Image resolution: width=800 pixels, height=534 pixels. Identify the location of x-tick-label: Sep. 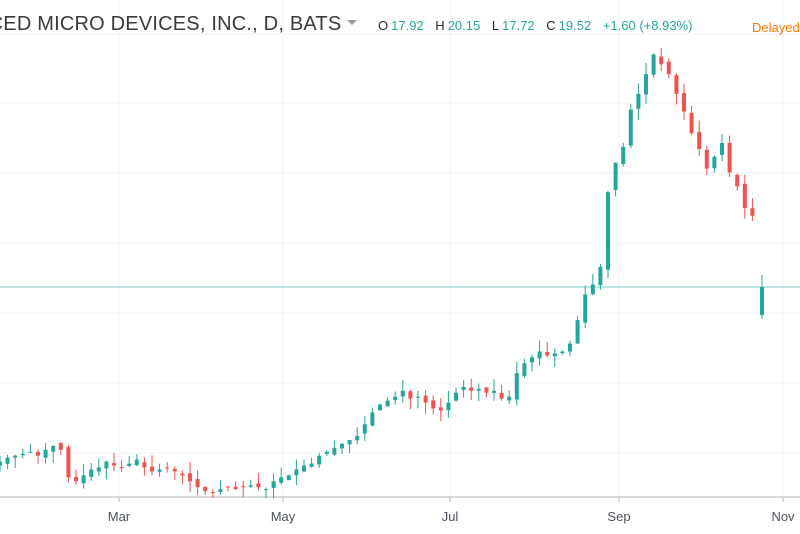
(618, 516).